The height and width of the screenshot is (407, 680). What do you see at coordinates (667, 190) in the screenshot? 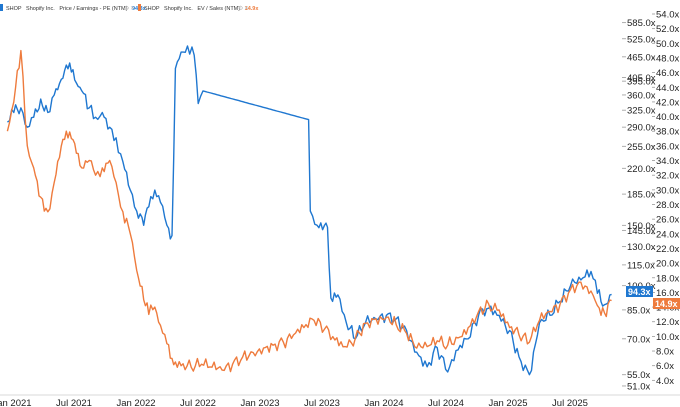
I see `right-tick-label: 30.0x` at bounding box center [667, 190].